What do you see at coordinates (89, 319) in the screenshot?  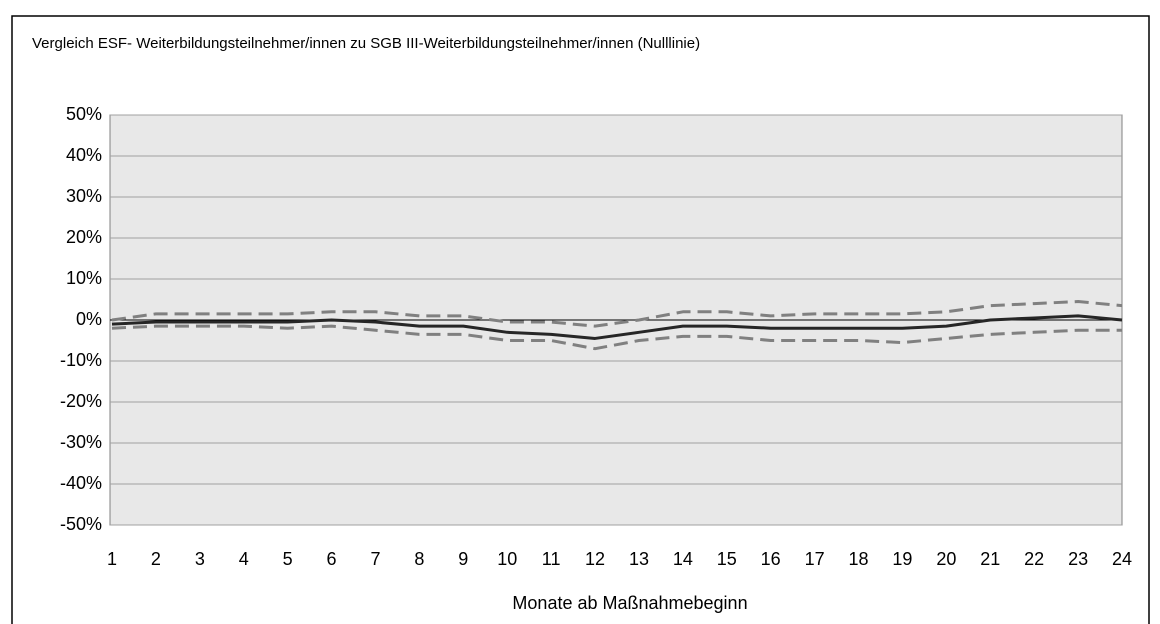 I see `y-tick-label: 0%` at bounding box center [89, 319].